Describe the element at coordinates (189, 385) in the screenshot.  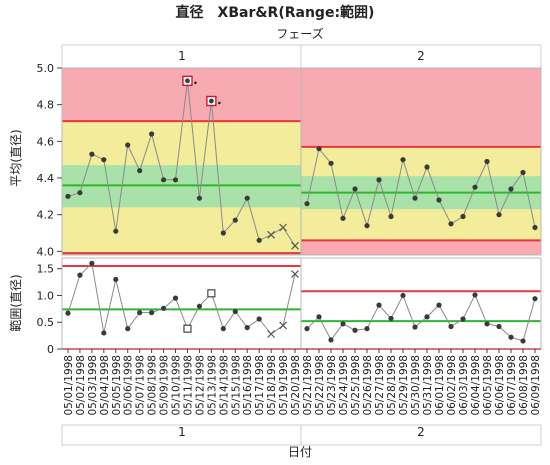
I see `x-tick-label: 05/11/1998` at that location.